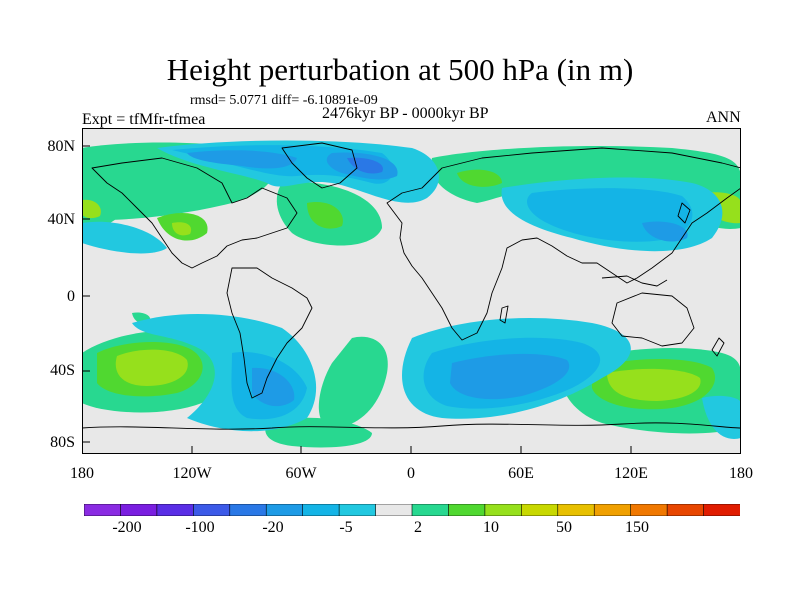 Image resolution: width=800 pixels, height=600 pixels. I want to click on colorbar-label: -200, so click(127, 527).